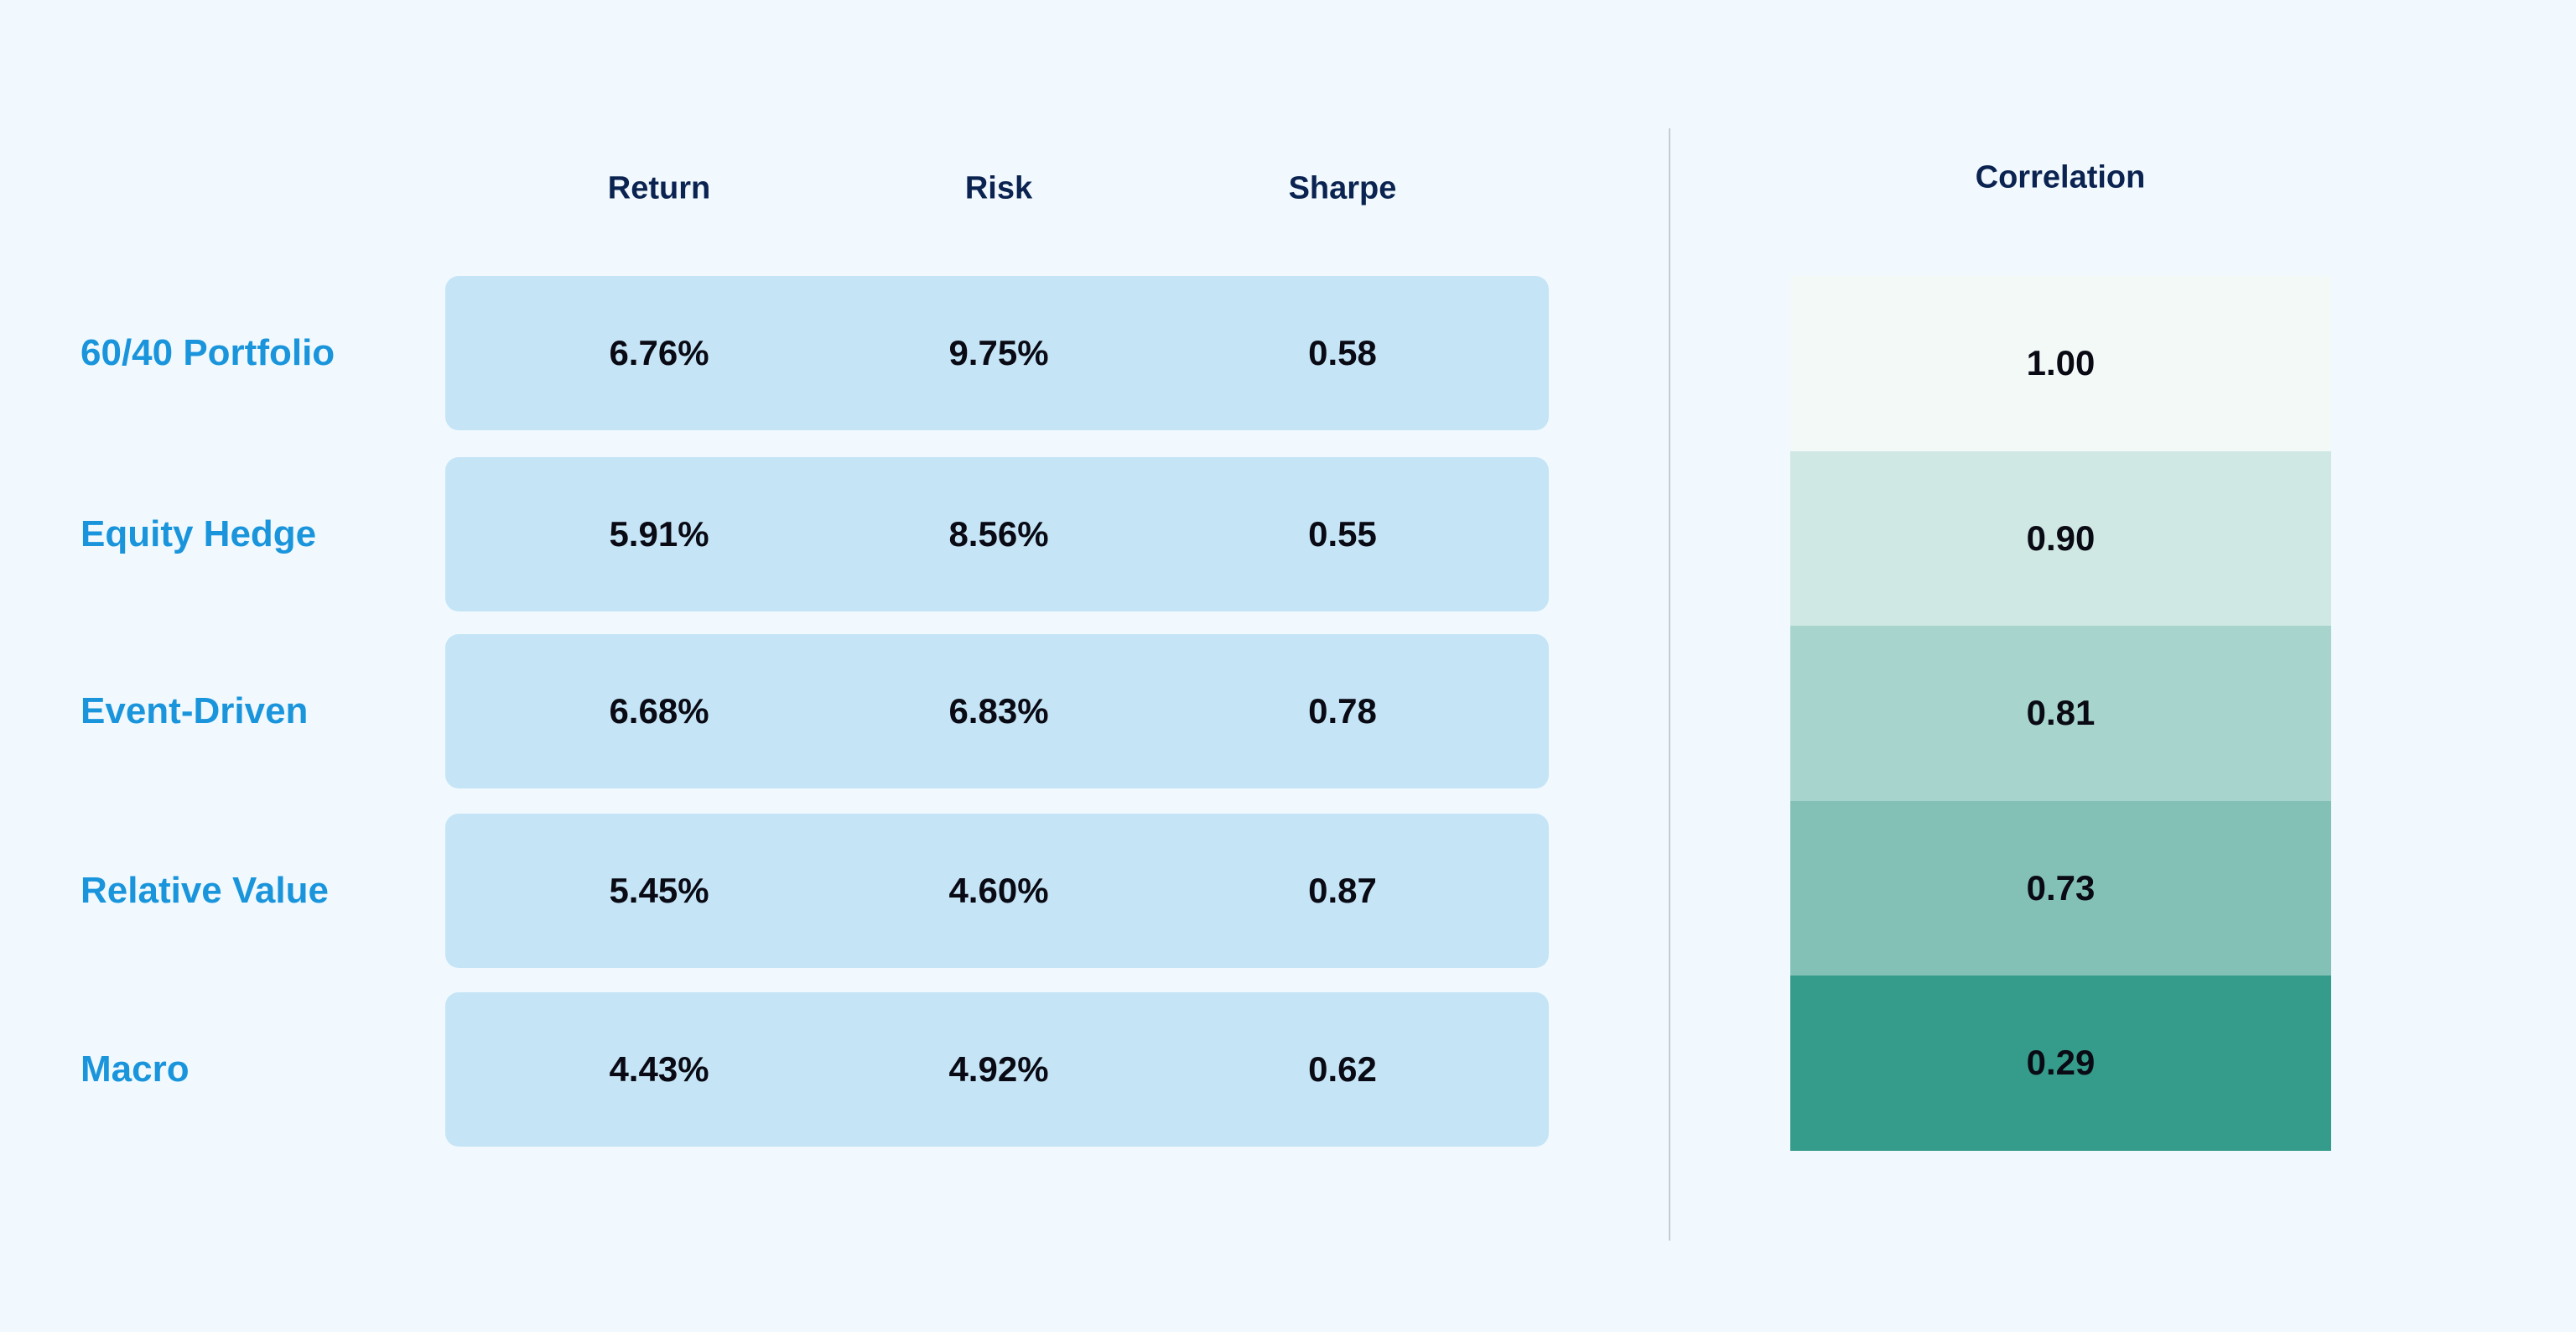 The height and width of the screenshot is (1332, 2576). What do you see at coordinates (194, 710) in the screenshot?
I see `row-label: Event-Driven` at bounding box center [194, 710].